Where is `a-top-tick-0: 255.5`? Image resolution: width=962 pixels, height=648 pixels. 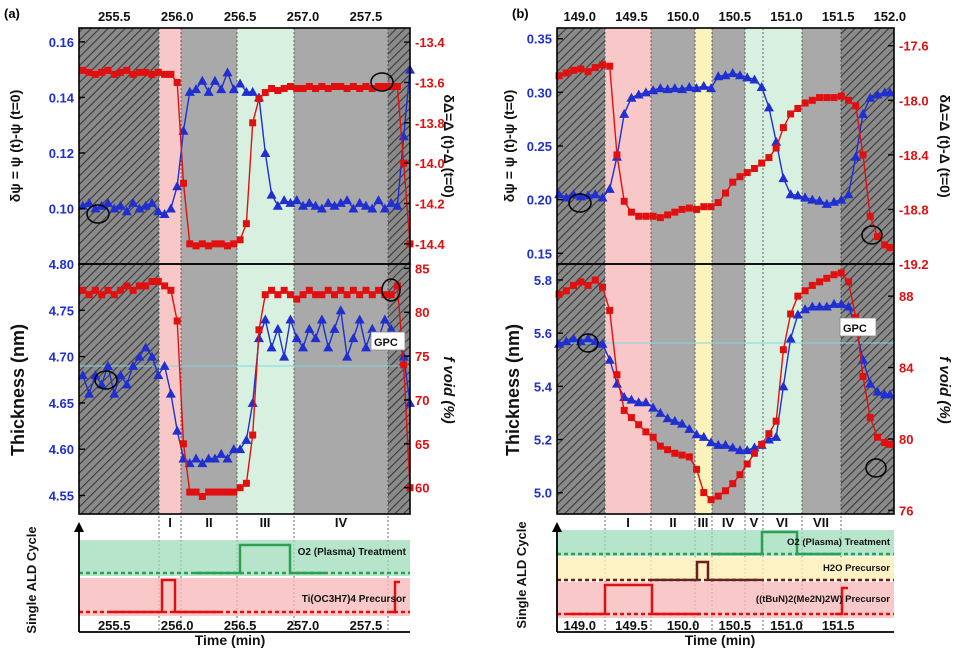 a-top-tick-0: 255.5 is located at coordinates (114, 16).